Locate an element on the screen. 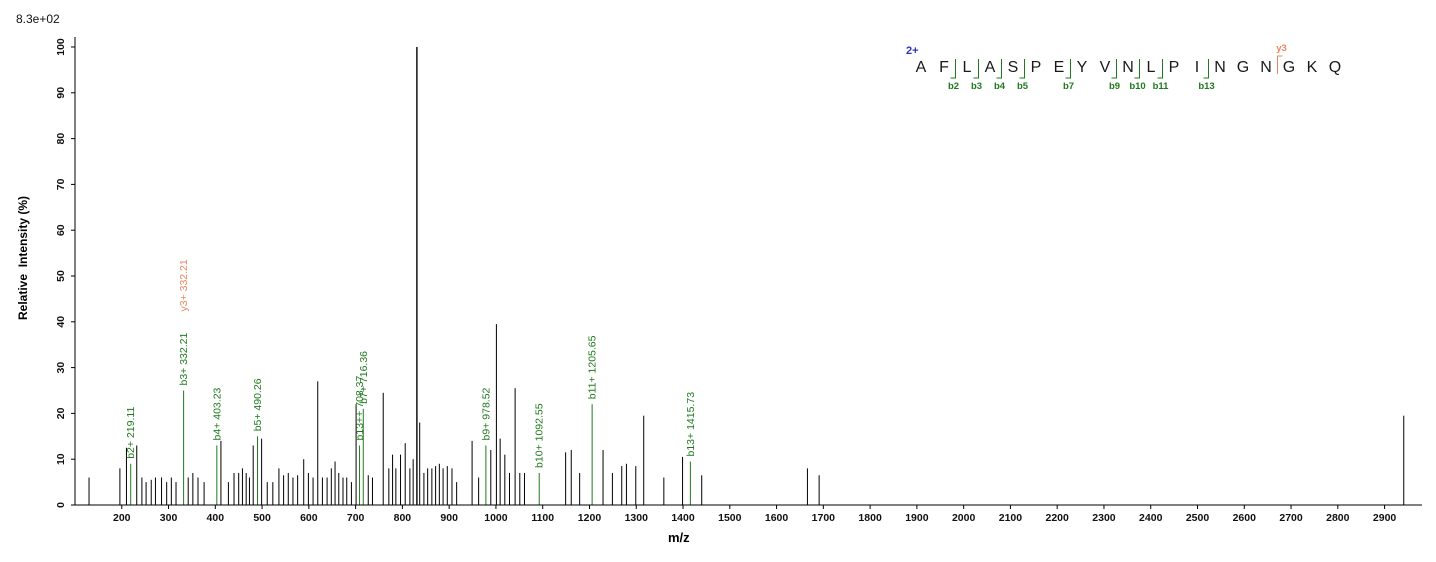  residue-2: F is located at coordinates (944, 67).